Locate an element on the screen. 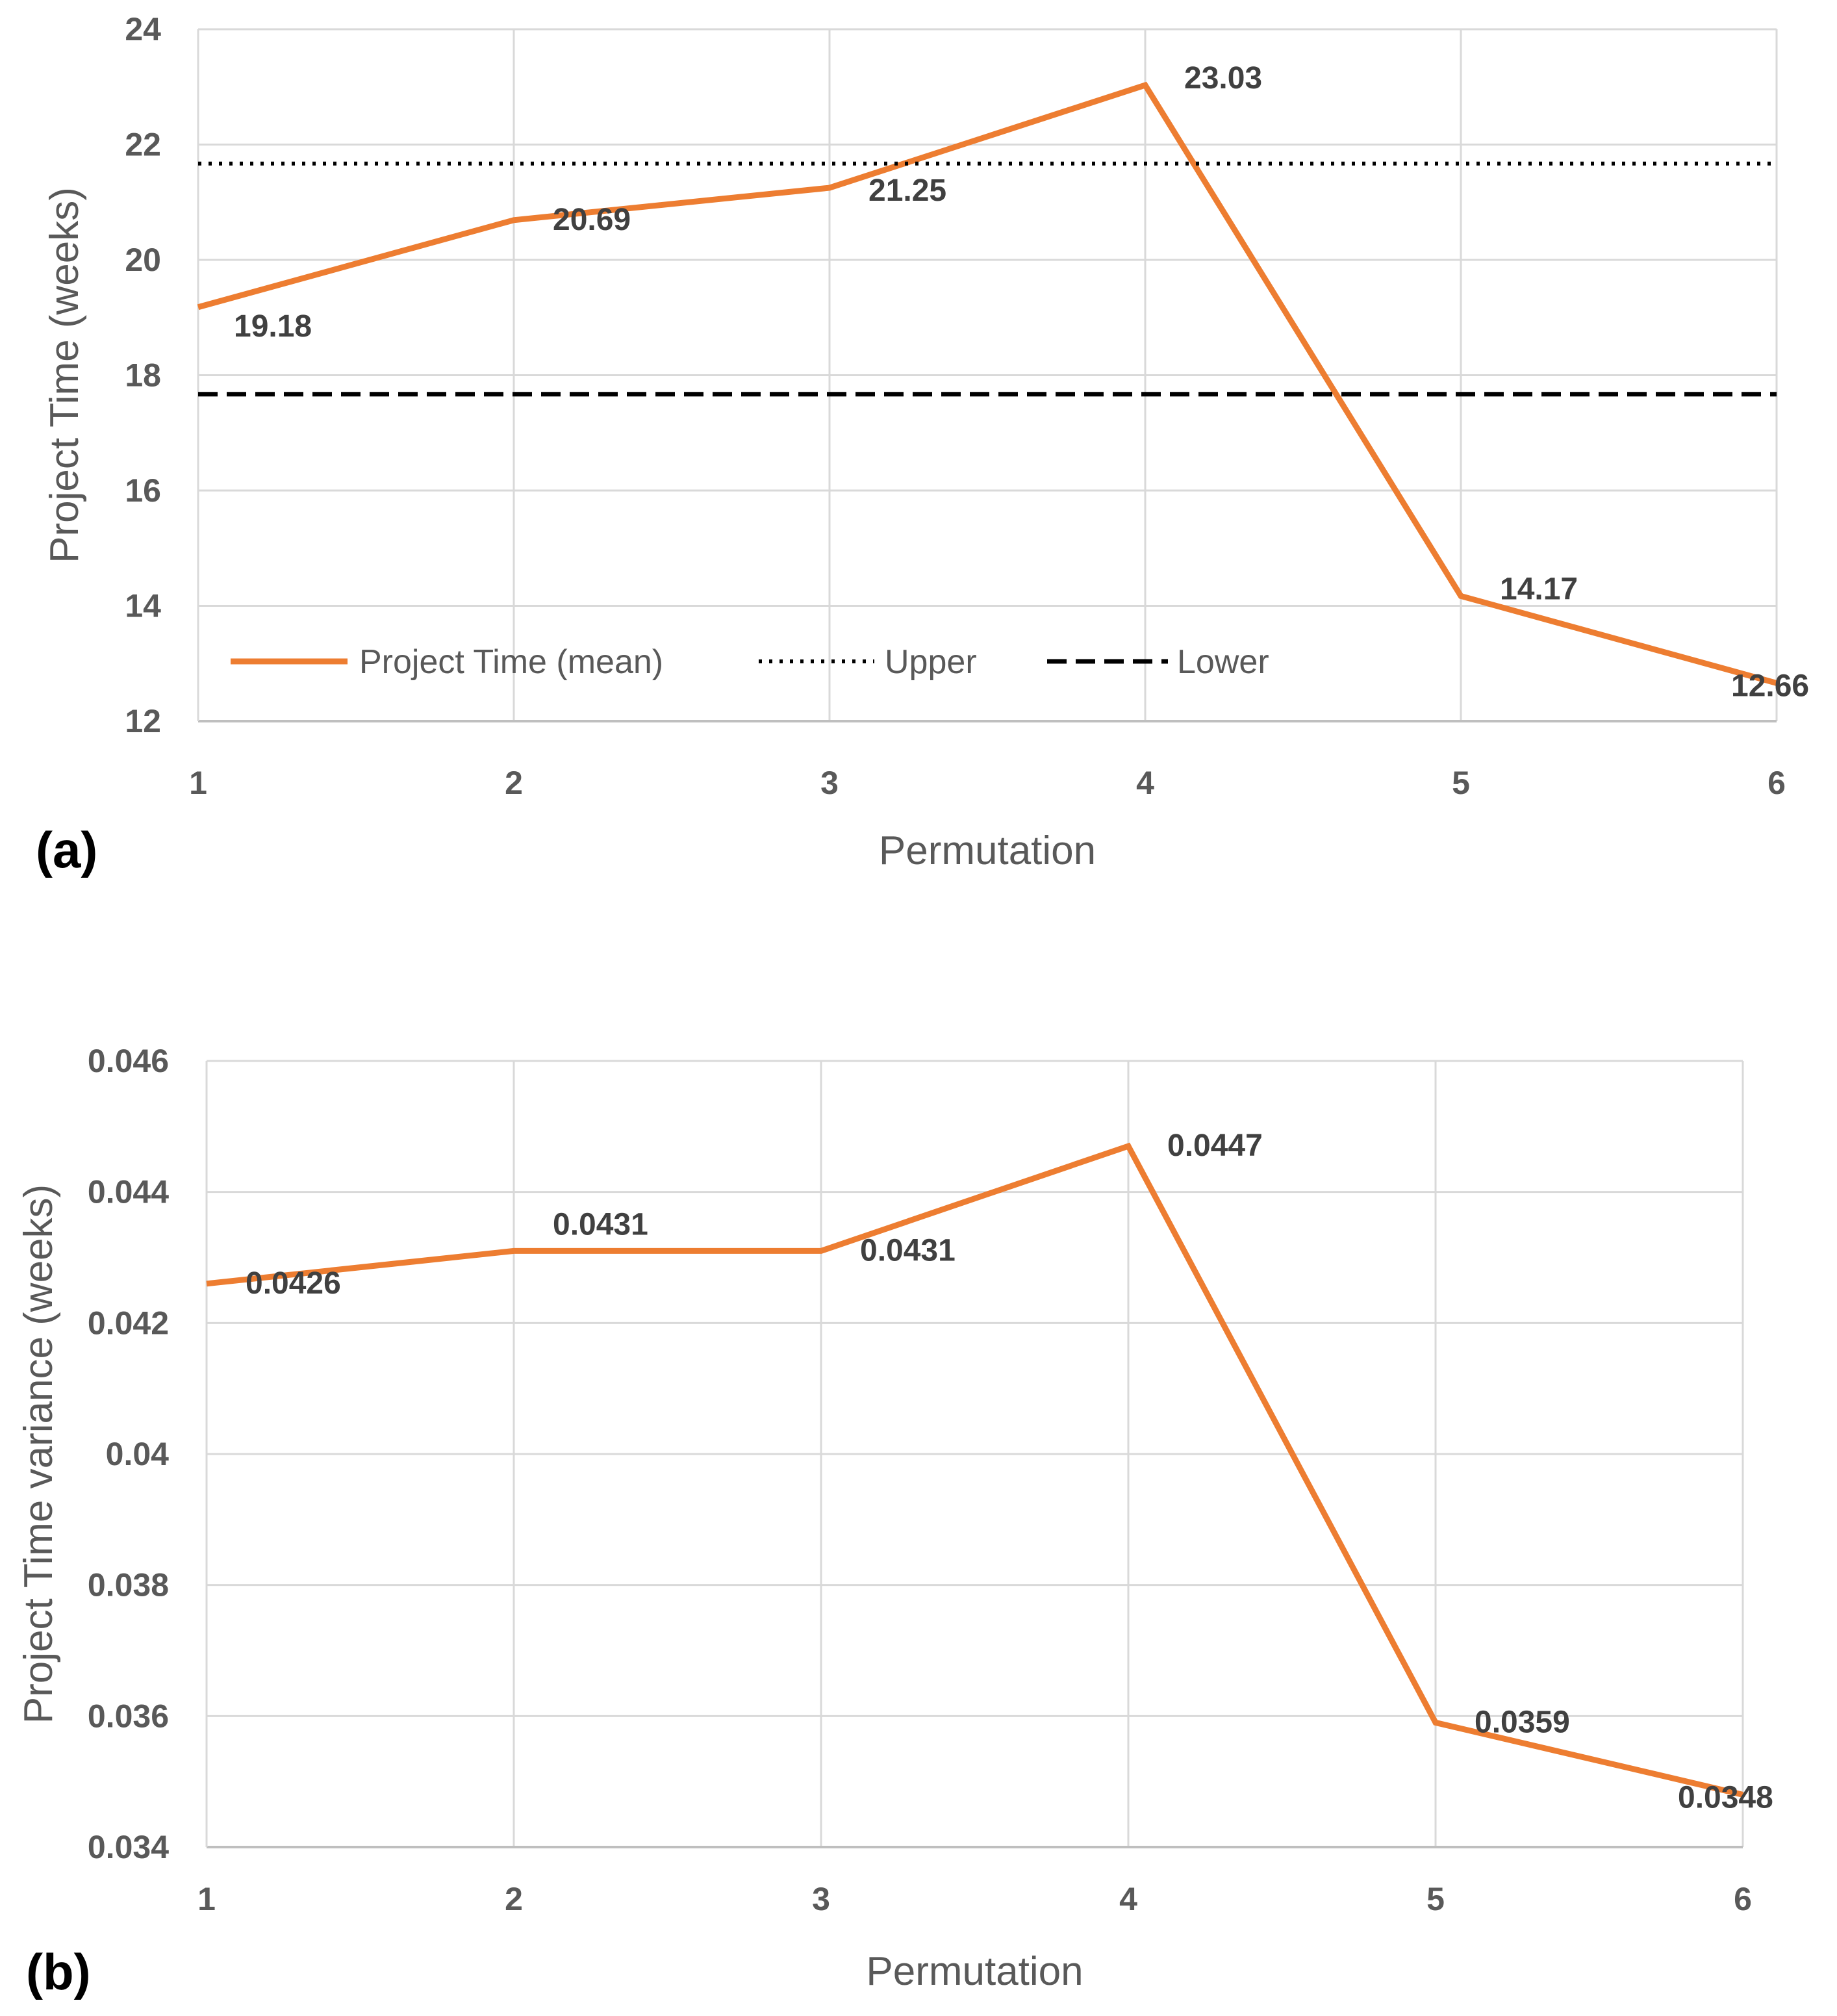  legend-label: Project Time (mean) is located at coordinates (511, 662).